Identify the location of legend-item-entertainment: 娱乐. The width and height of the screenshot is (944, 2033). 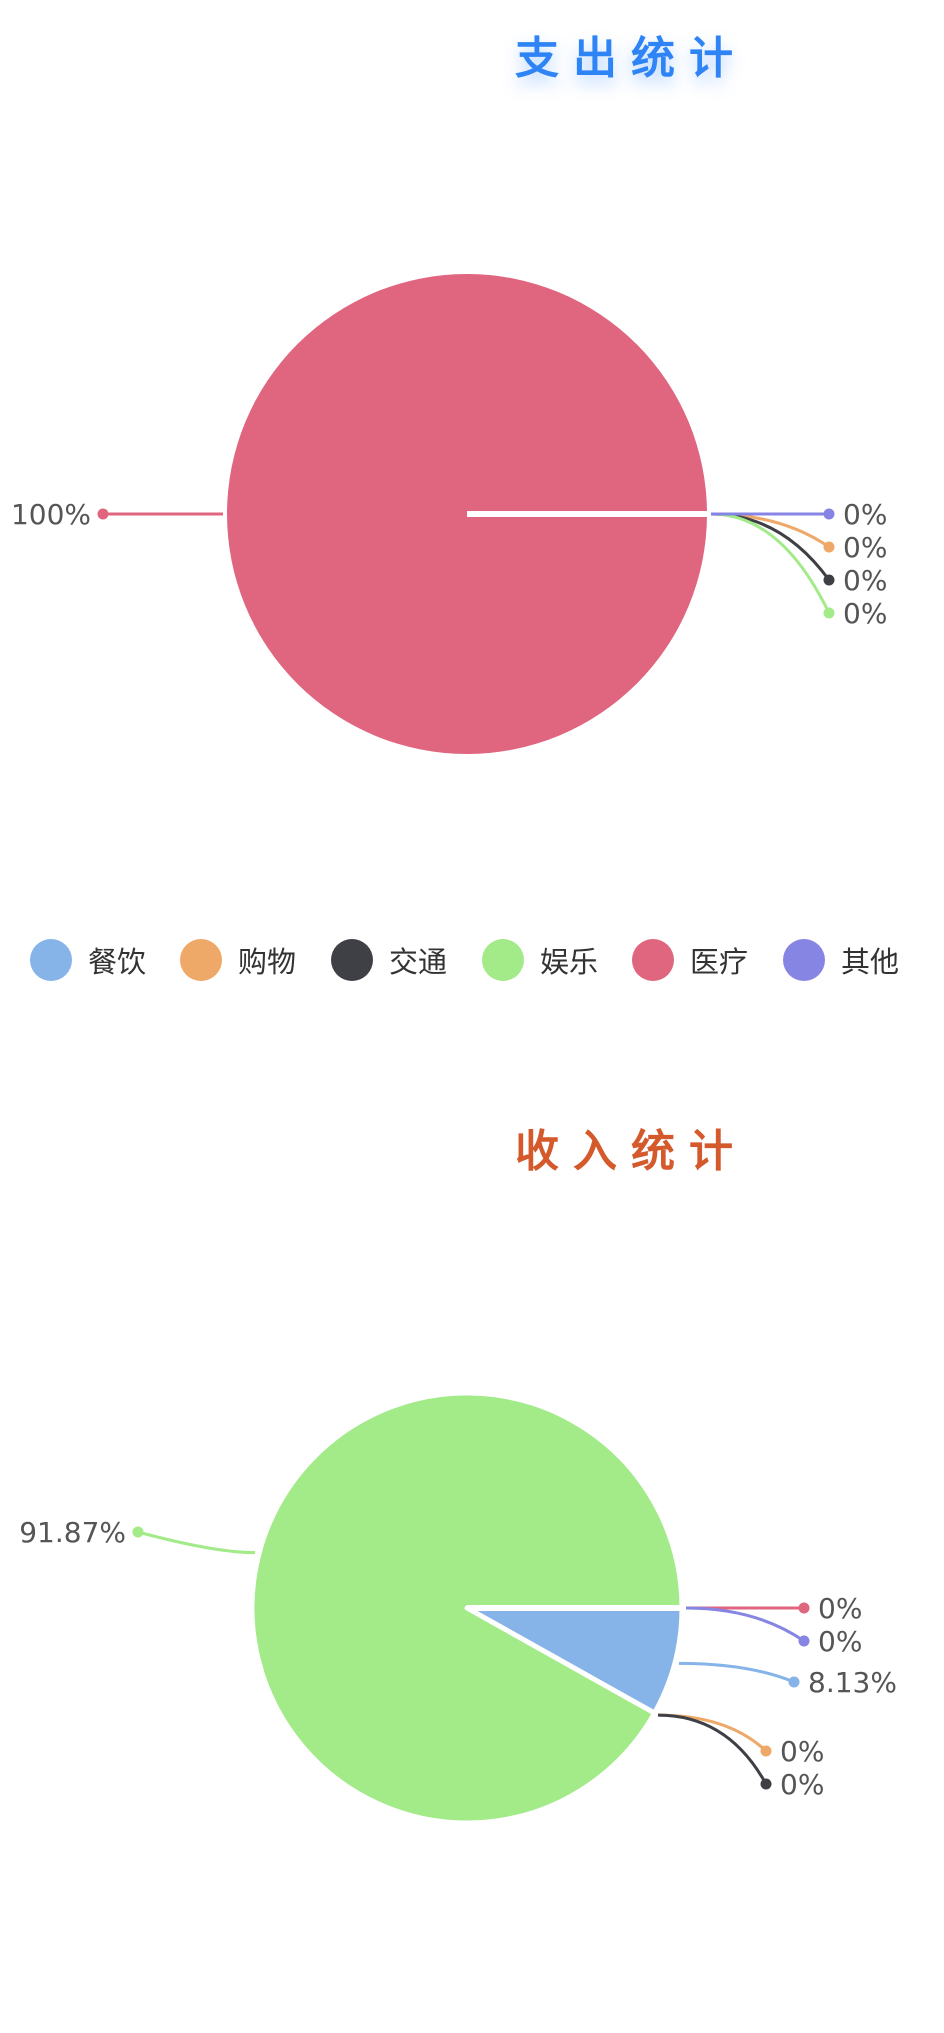
(540, 960).